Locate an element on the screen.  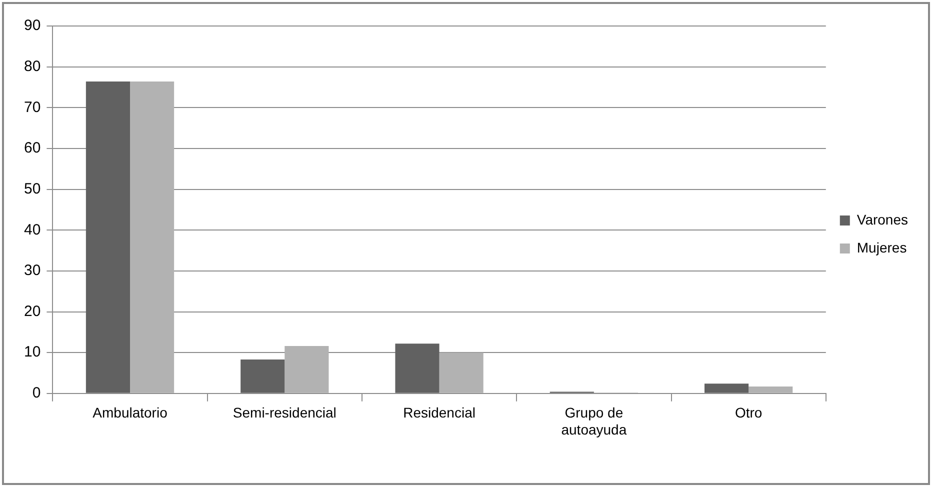
x-tick-label: Grupo de autoayuda is located at coordinates (594, 421).